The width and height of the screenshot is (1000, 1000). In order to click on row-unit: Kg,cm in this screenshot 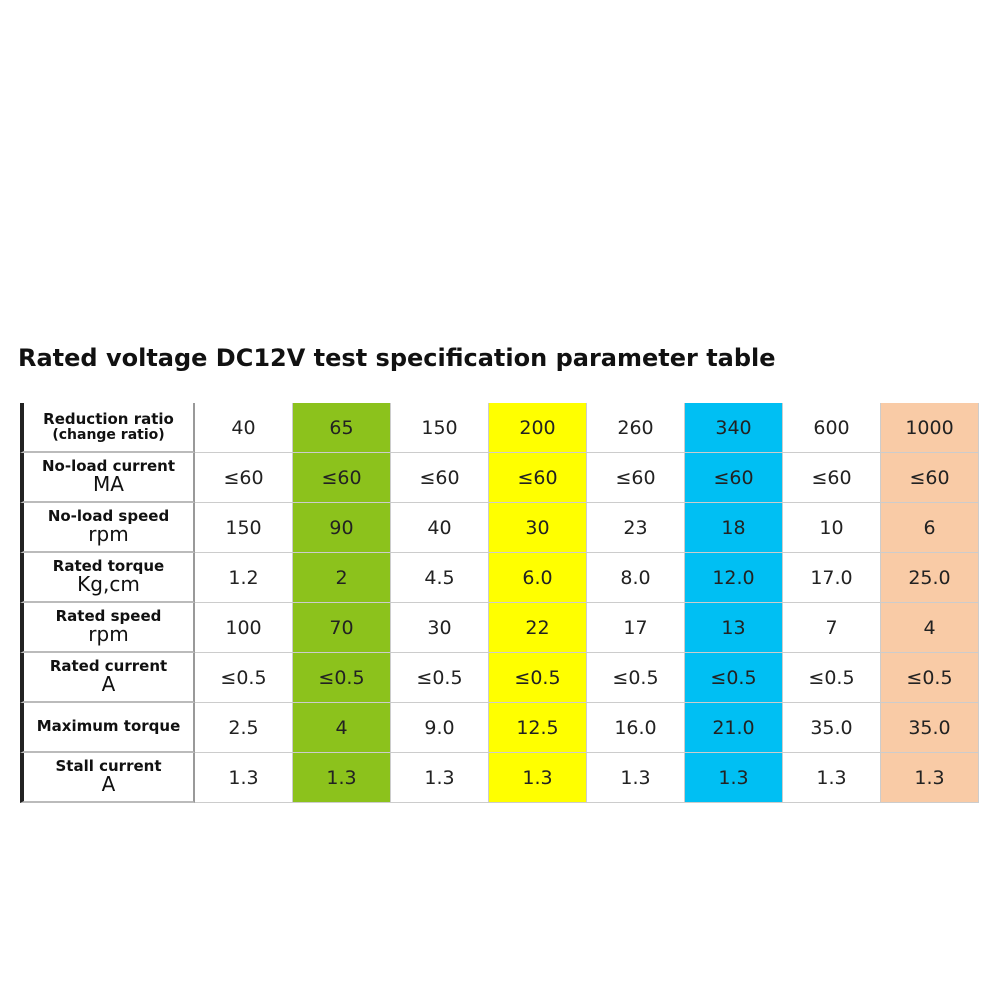, I will do `click(108, 584)`.